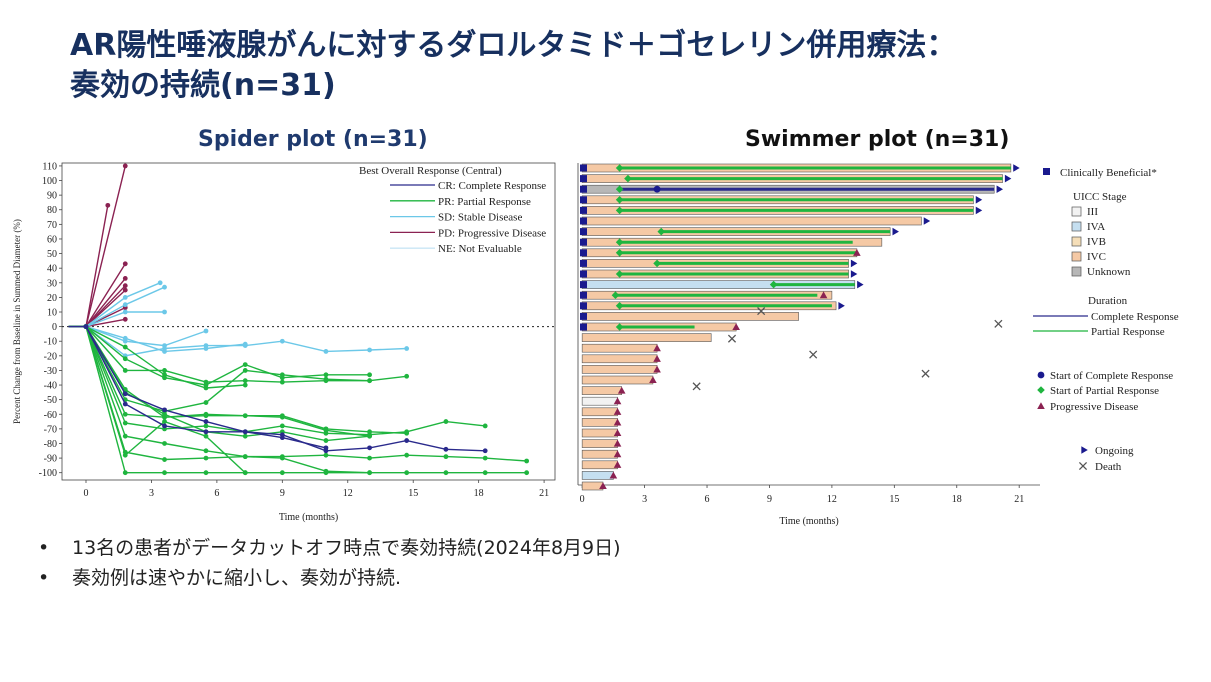 This screenshot has height=682, width=1211. Describe the element at coordinates (1041, 406) in the screenshot. I see `swimmer-legend-pd-marker` at that location.